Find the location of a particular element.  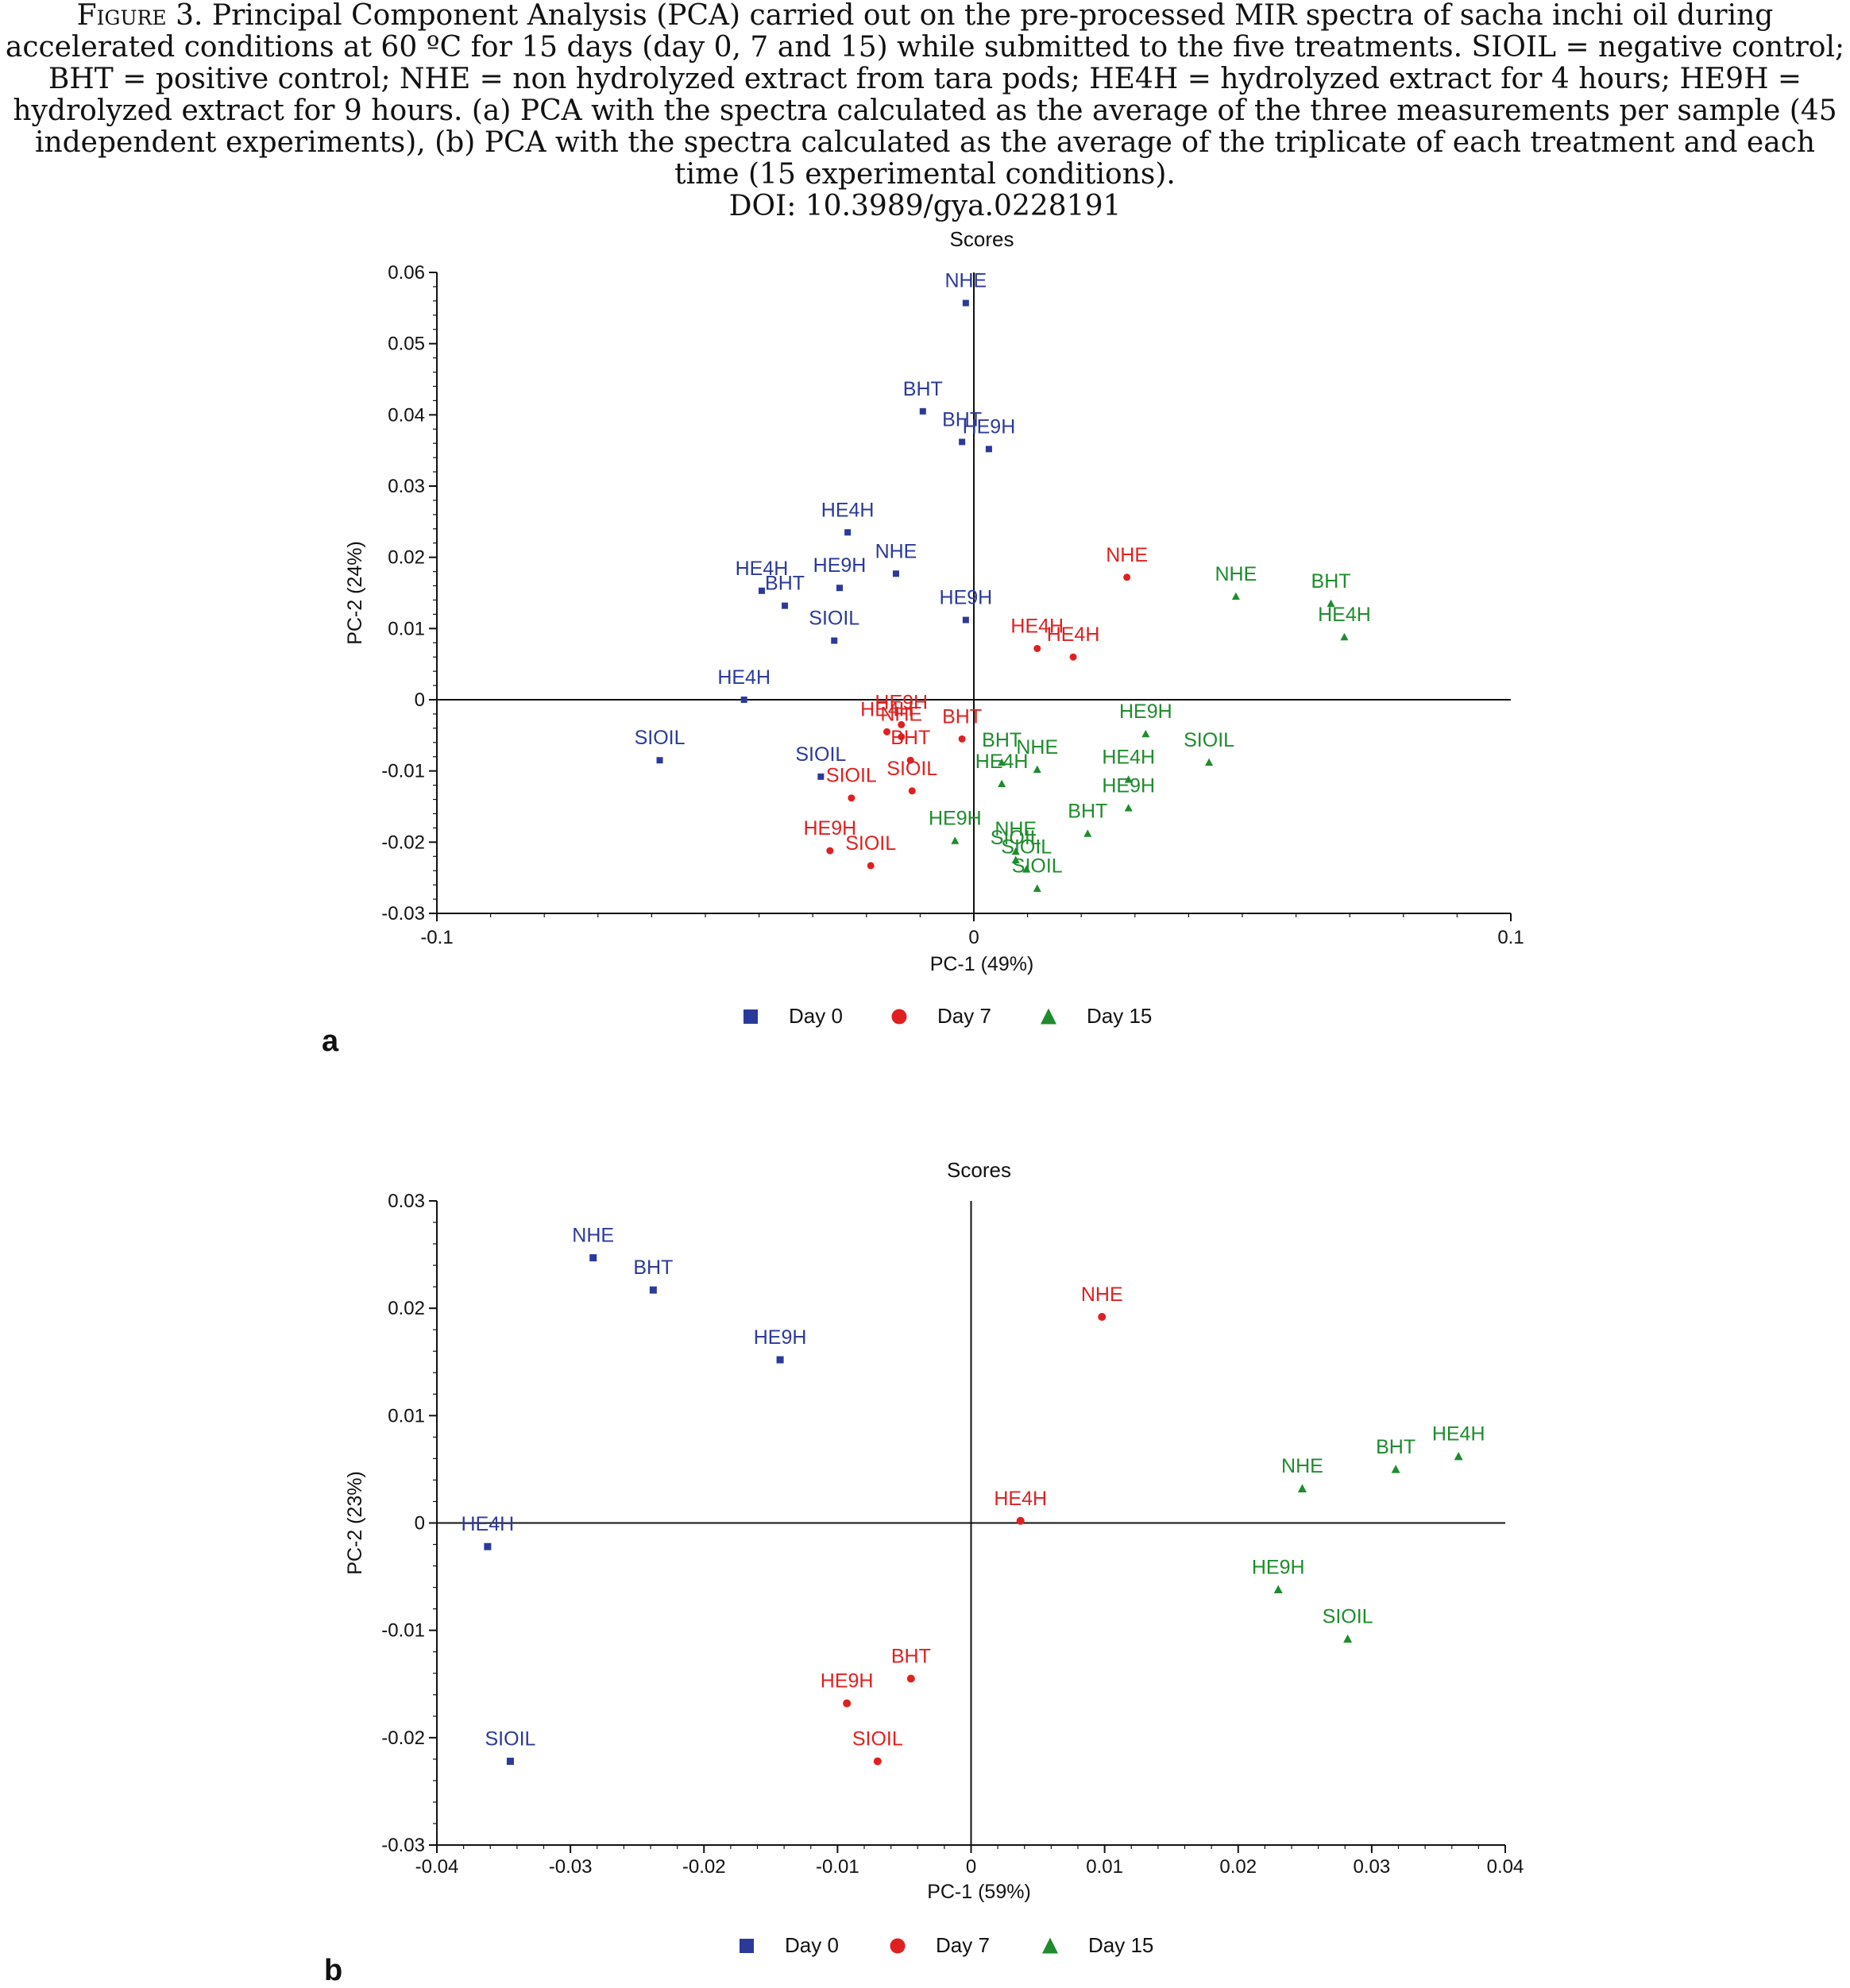

panel-b-x-tick-label: 0.02 is located at coordinates (1238, 1867).